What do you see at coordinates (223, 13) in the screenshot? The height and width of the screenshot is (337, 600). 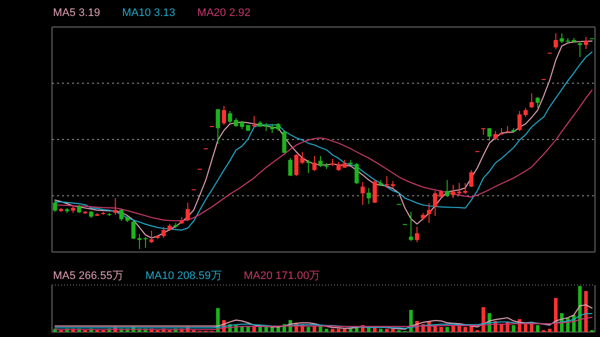 I see `text: MA20 2.92` at bounding box center [223, 13].